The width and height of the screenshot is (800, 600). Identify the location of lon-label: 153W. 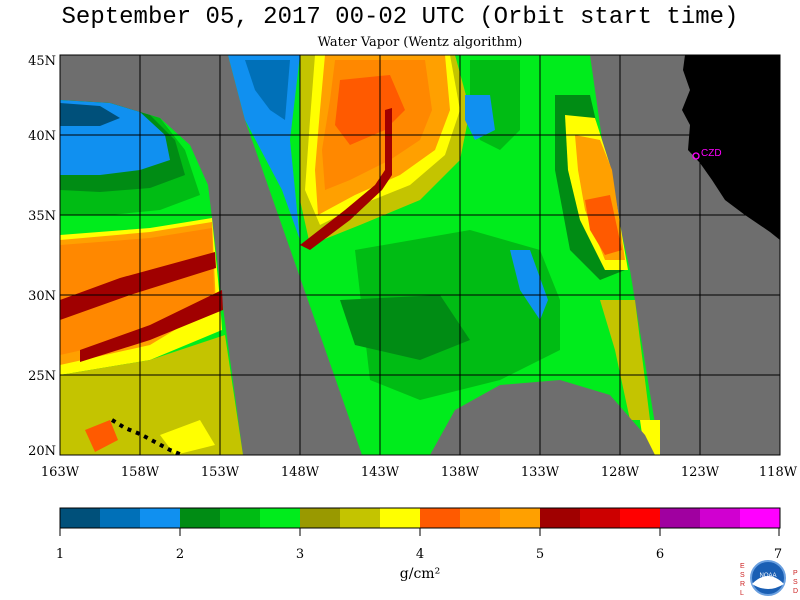
(220, 472).